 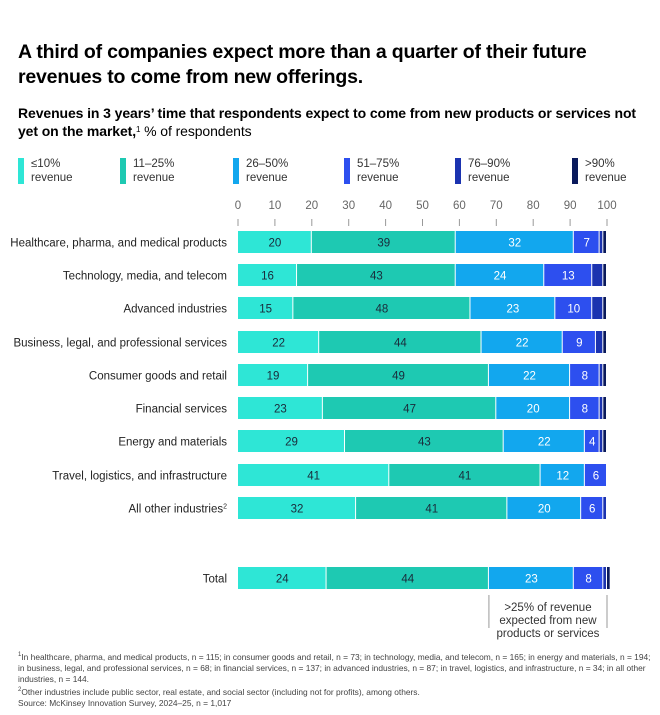 I want to click on subtitle-unit: % of respondents, so click(x=196, y=131).